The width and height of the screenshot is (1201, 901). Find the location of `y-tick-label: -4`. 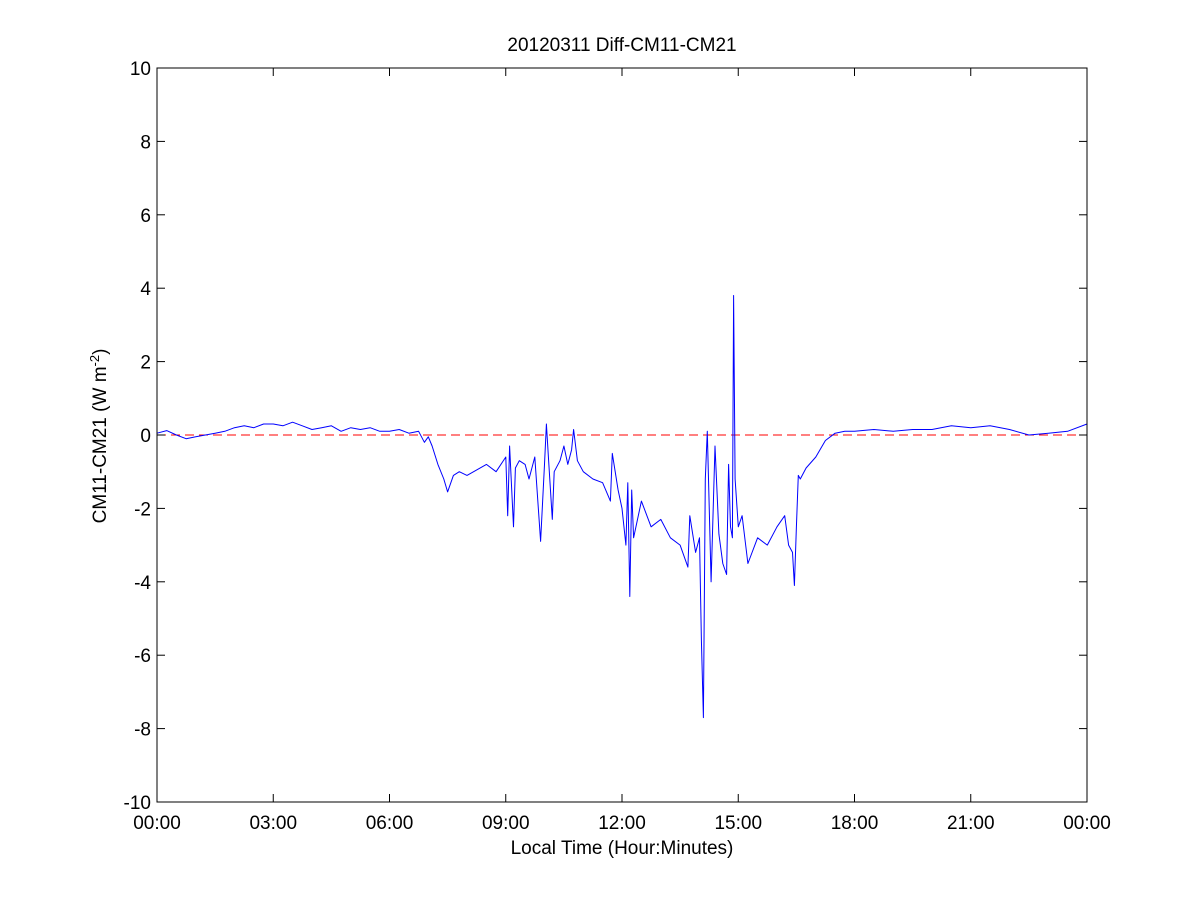

y-tick-label: -4 is located at coordinates (142, 583).